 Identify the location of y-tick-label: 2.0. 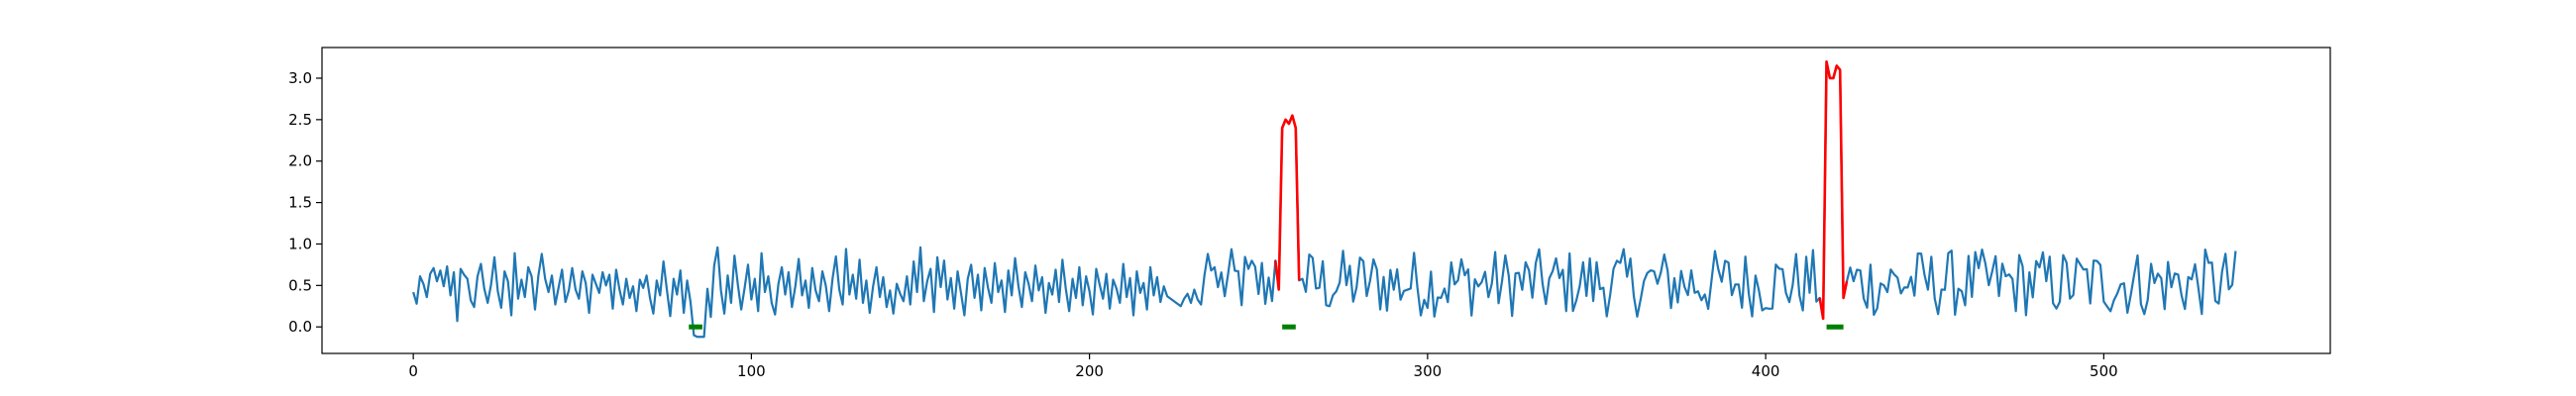
(300, 161).